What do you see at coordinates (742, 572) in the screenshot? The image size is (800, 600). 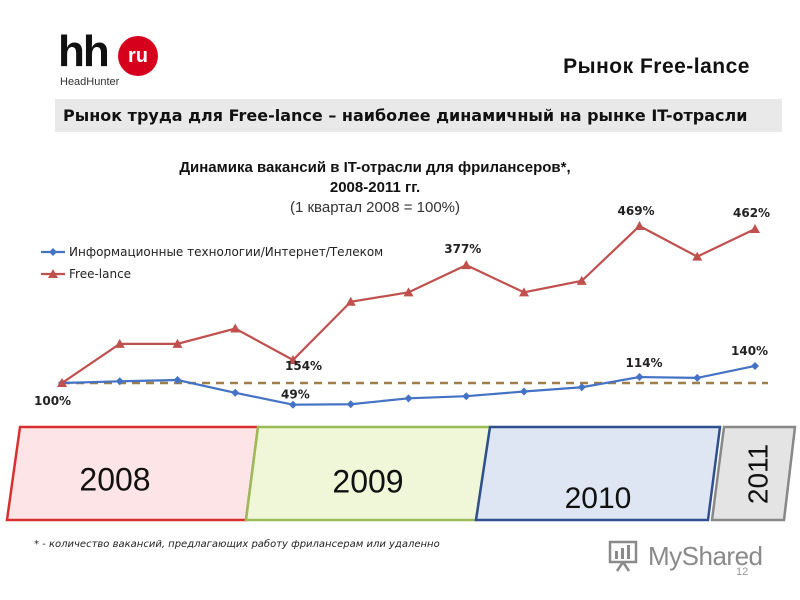 I see `page-number: 12` at bounding box center [742, 572].